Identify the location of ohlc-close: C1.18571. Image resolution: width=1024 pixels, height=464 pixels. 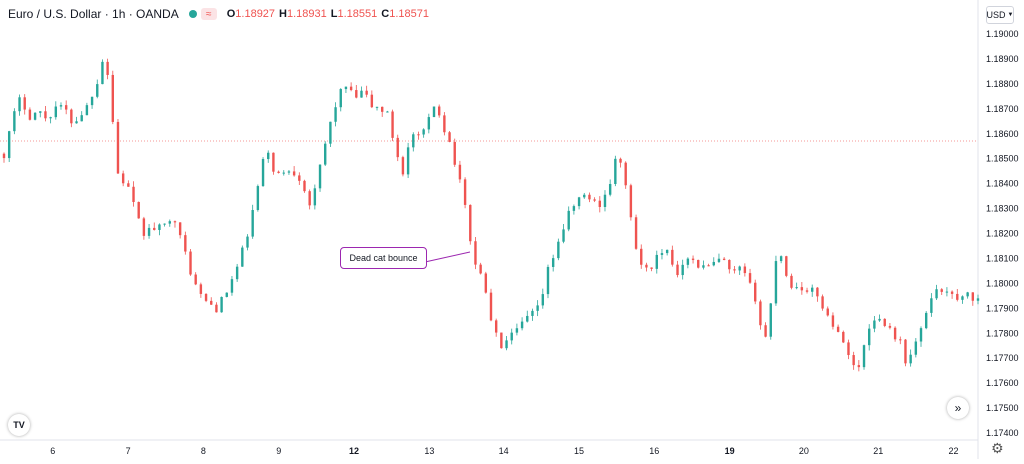
(405, 14).